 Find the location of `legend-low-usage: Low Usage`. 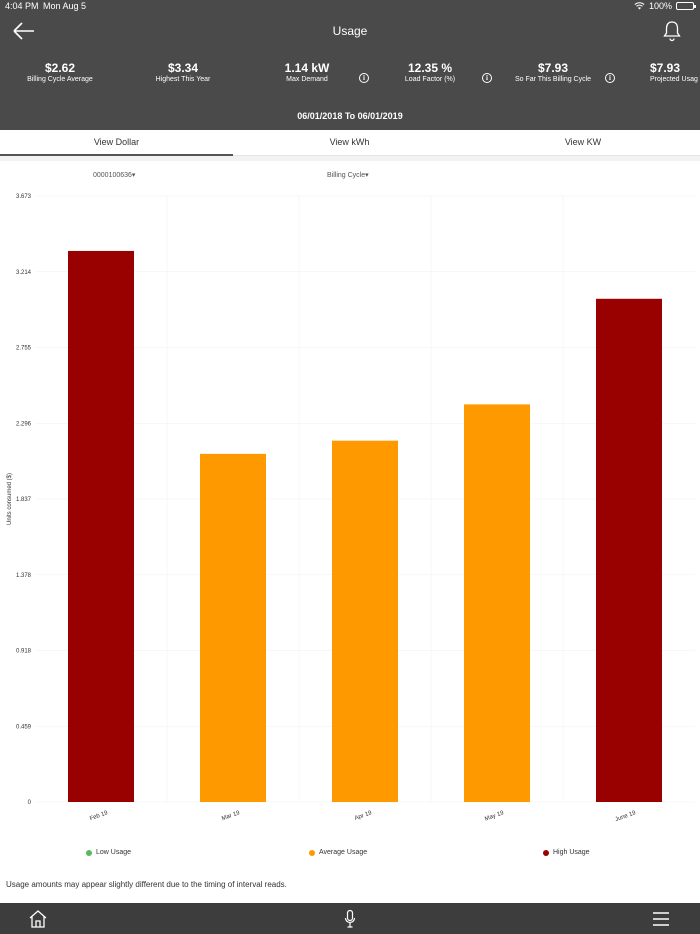

legend-low-usage: Low Usage is located at coordinates (108, 852).